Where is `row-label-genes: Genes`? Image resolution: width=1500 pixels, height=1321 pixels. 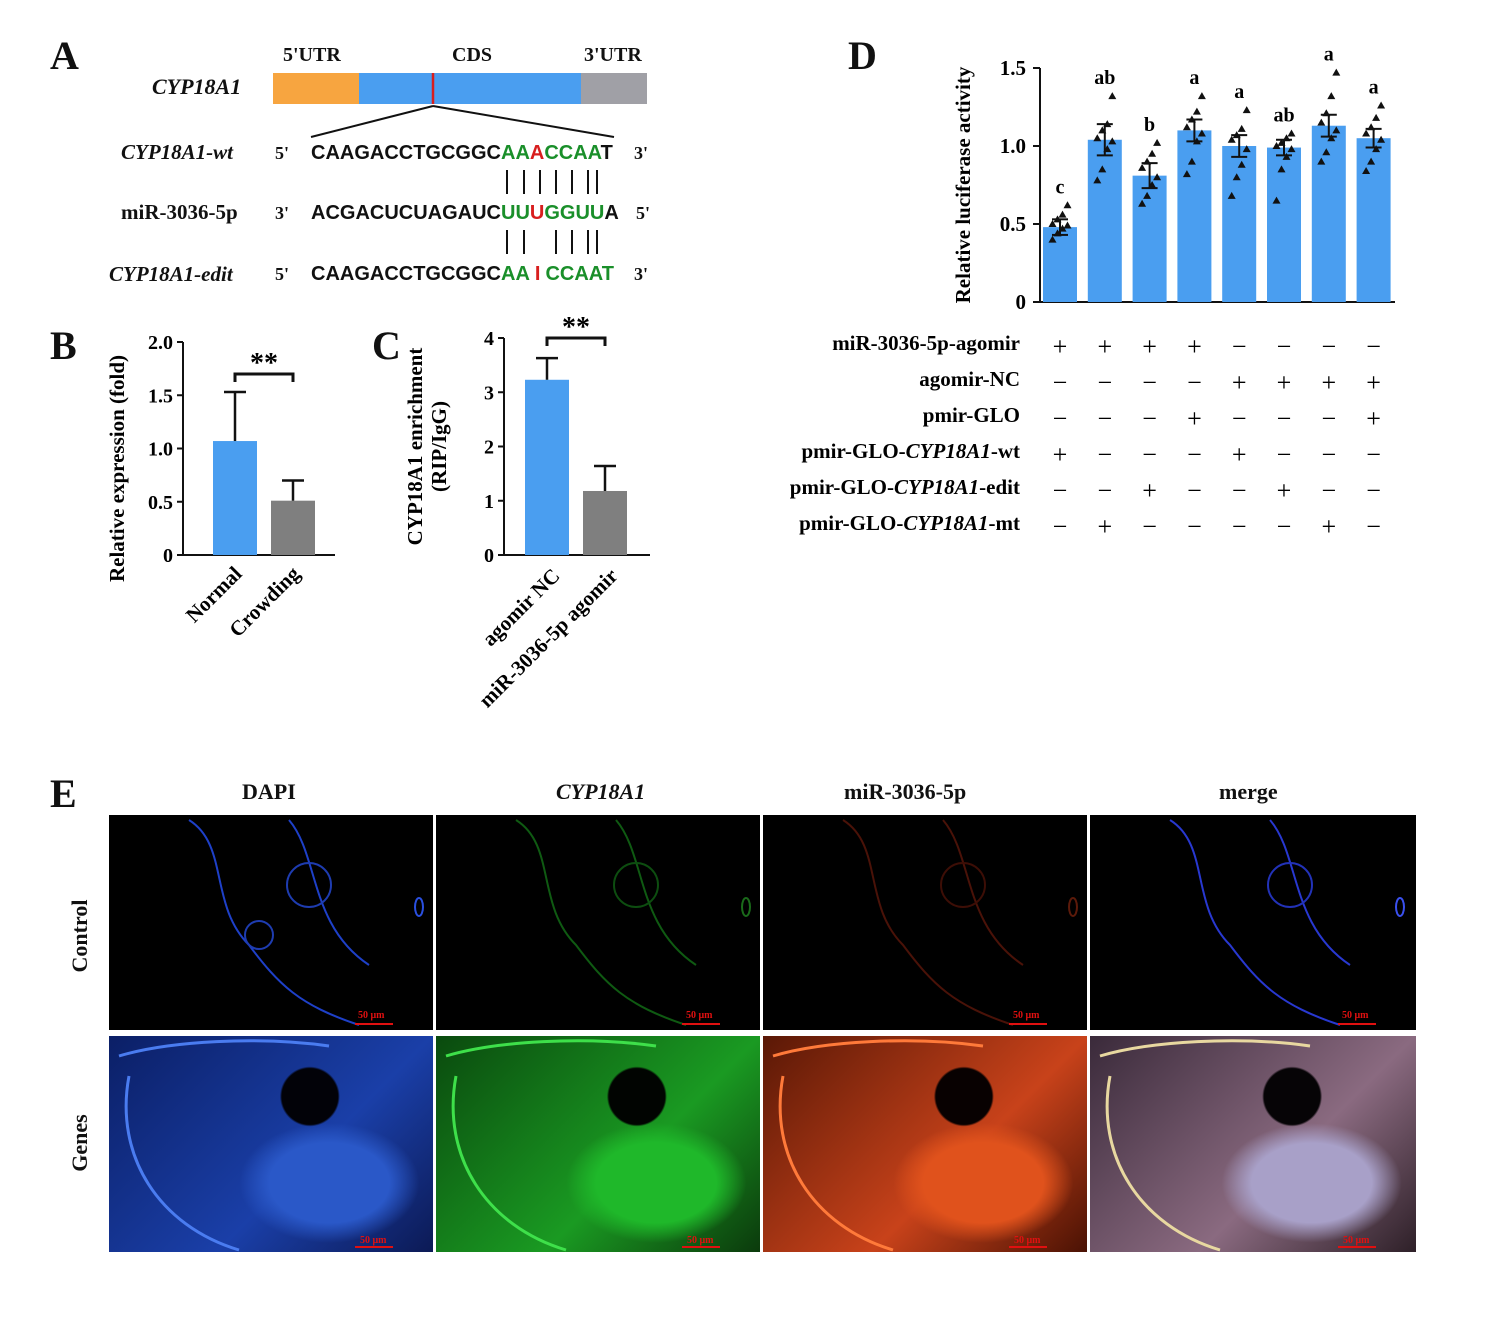 row-label-genes: Genes is located at coordinates (79, 1143).